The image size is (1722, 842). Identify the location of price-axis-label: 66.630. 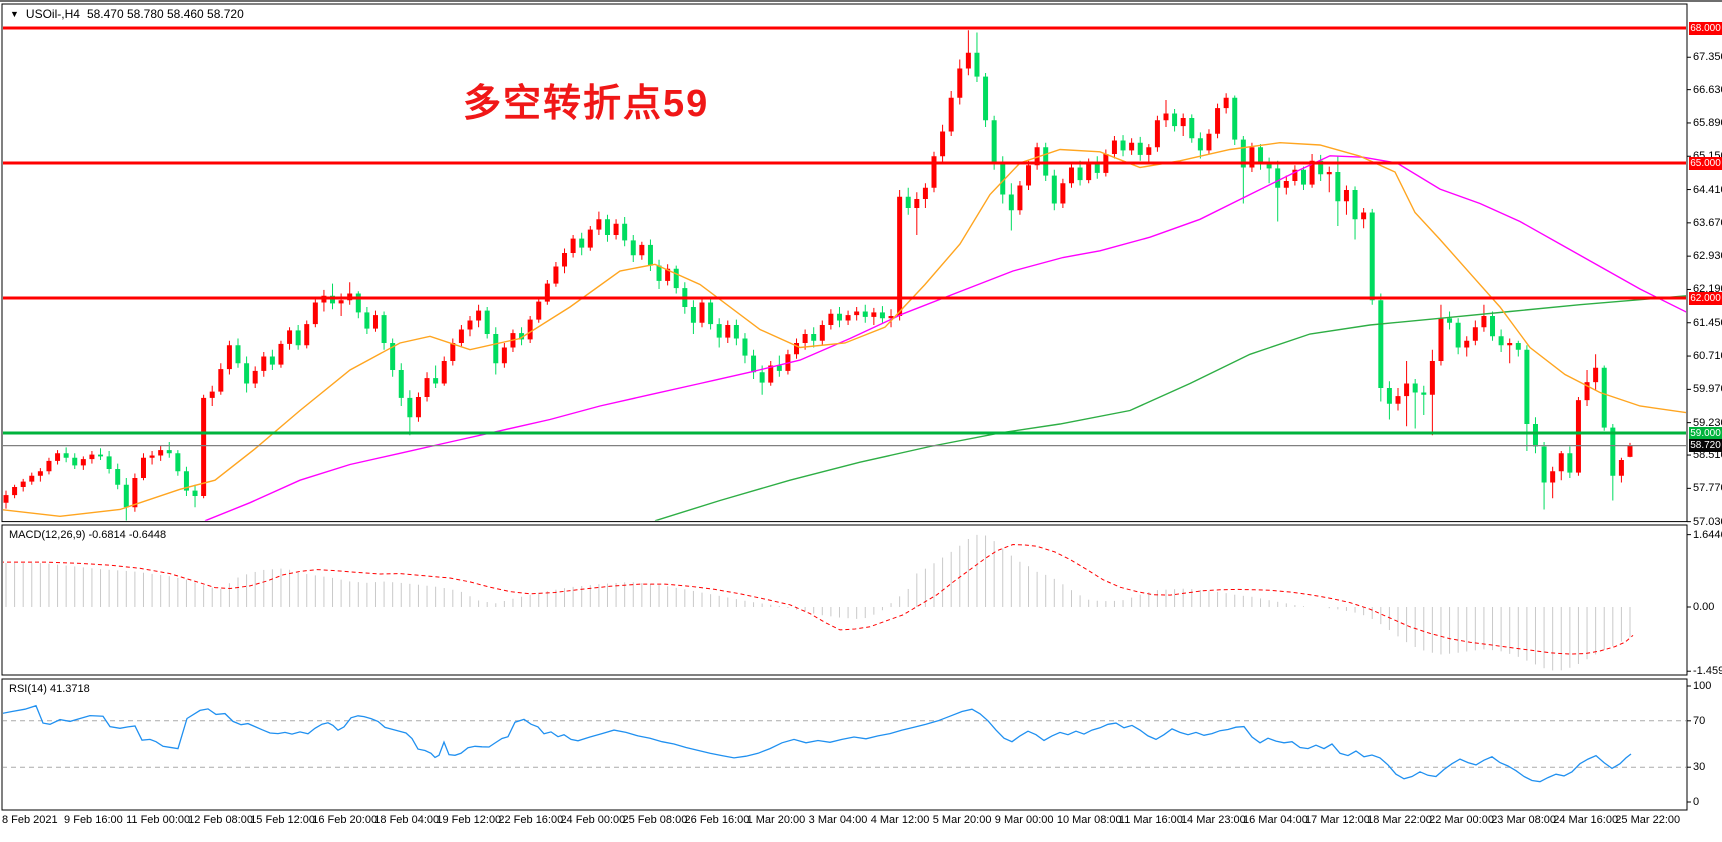
(1707, 89).